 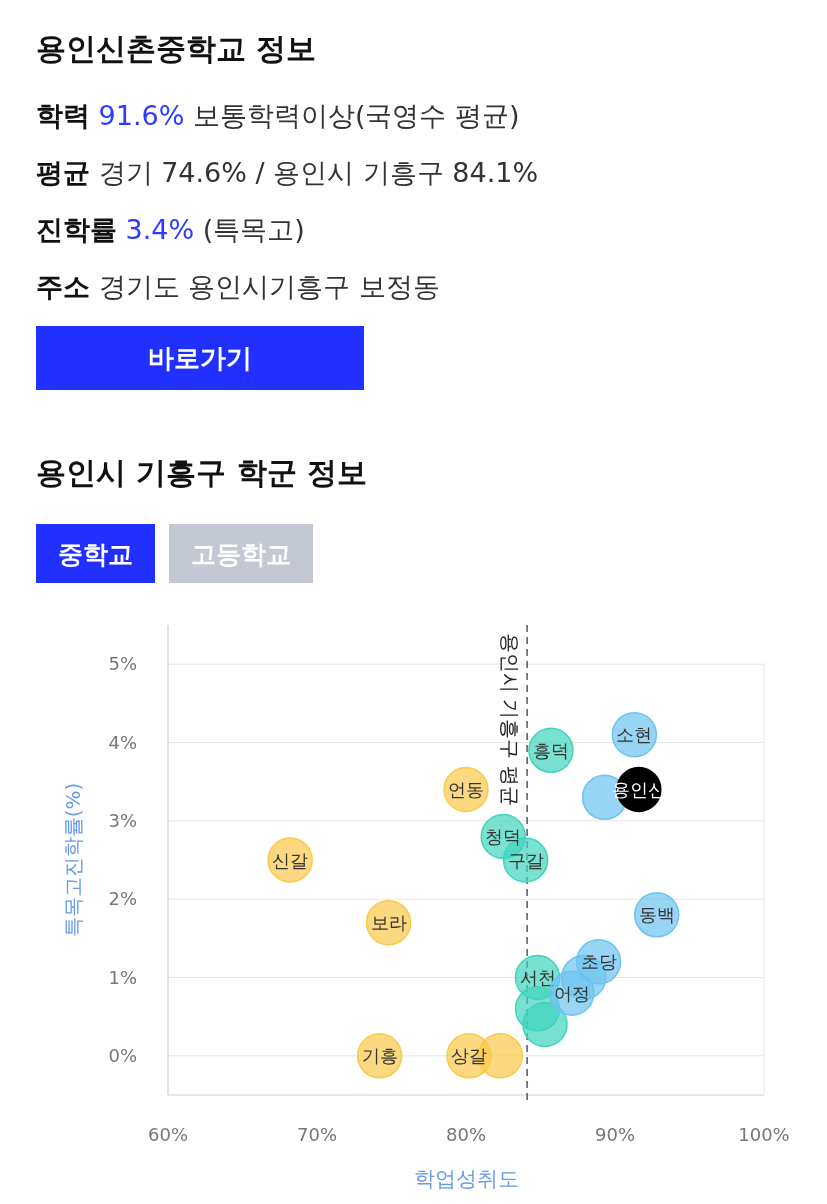 What do you see at coordinates (503, 836) in the screenshot?
I see `point-label: 청덕` at bounding box center [503, 836].